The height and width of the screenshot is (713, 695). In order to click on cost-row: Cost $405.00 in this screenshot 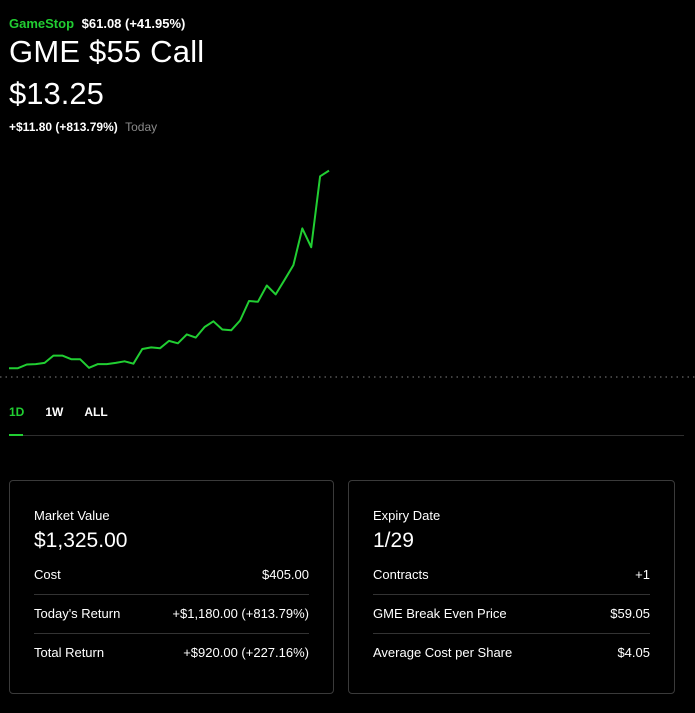, I will do `click(171, 575)`.